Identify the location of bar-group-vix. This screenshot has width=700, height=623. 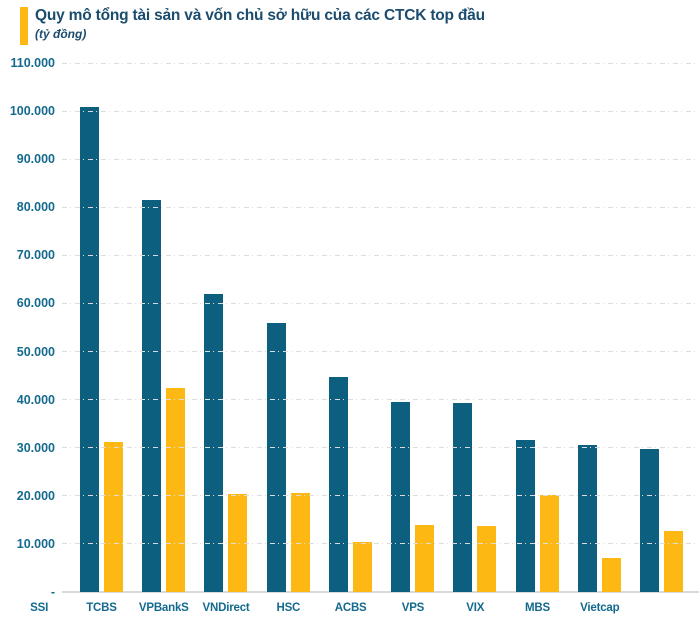
(537, 327).